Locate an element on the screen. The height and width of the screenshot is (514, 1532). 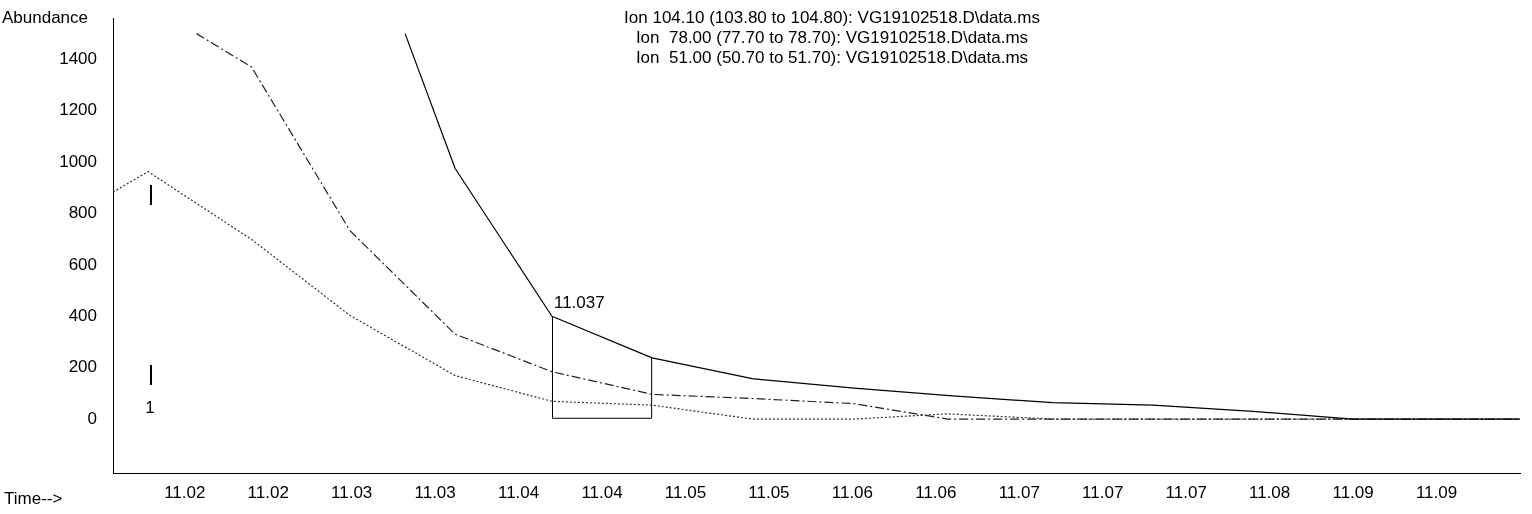
y-tick-label: 400 is located at coordinates (82, 315).